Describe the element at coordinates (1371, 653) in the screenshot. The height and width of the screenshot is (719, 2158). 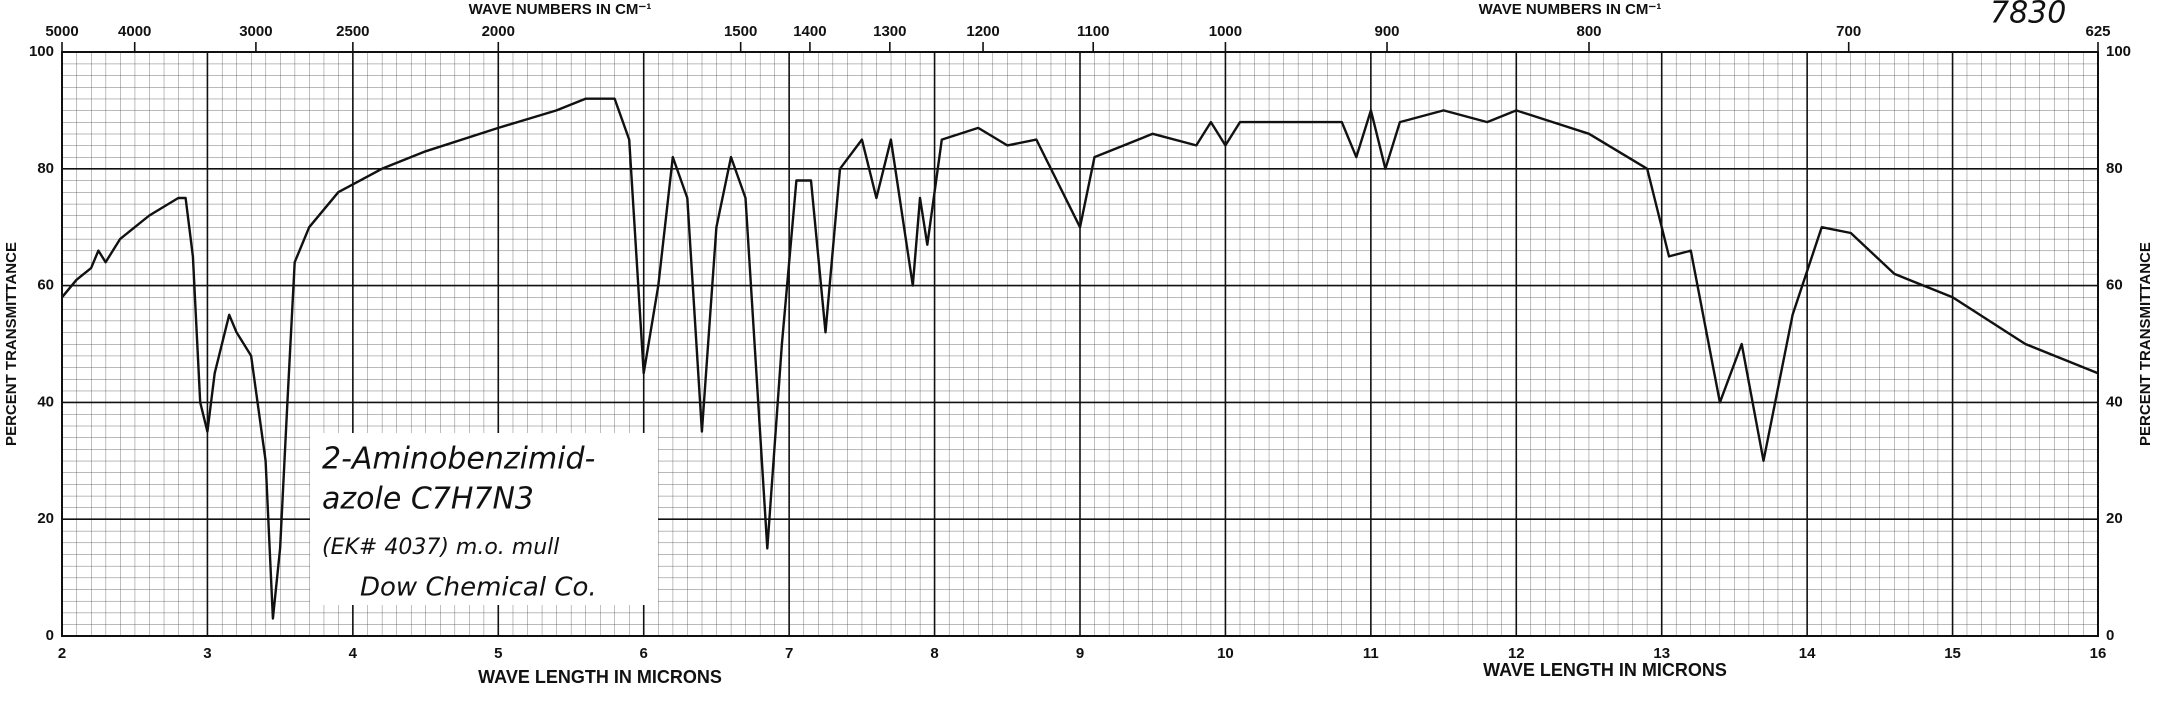
I see `x-tick-label: 11` at that location.